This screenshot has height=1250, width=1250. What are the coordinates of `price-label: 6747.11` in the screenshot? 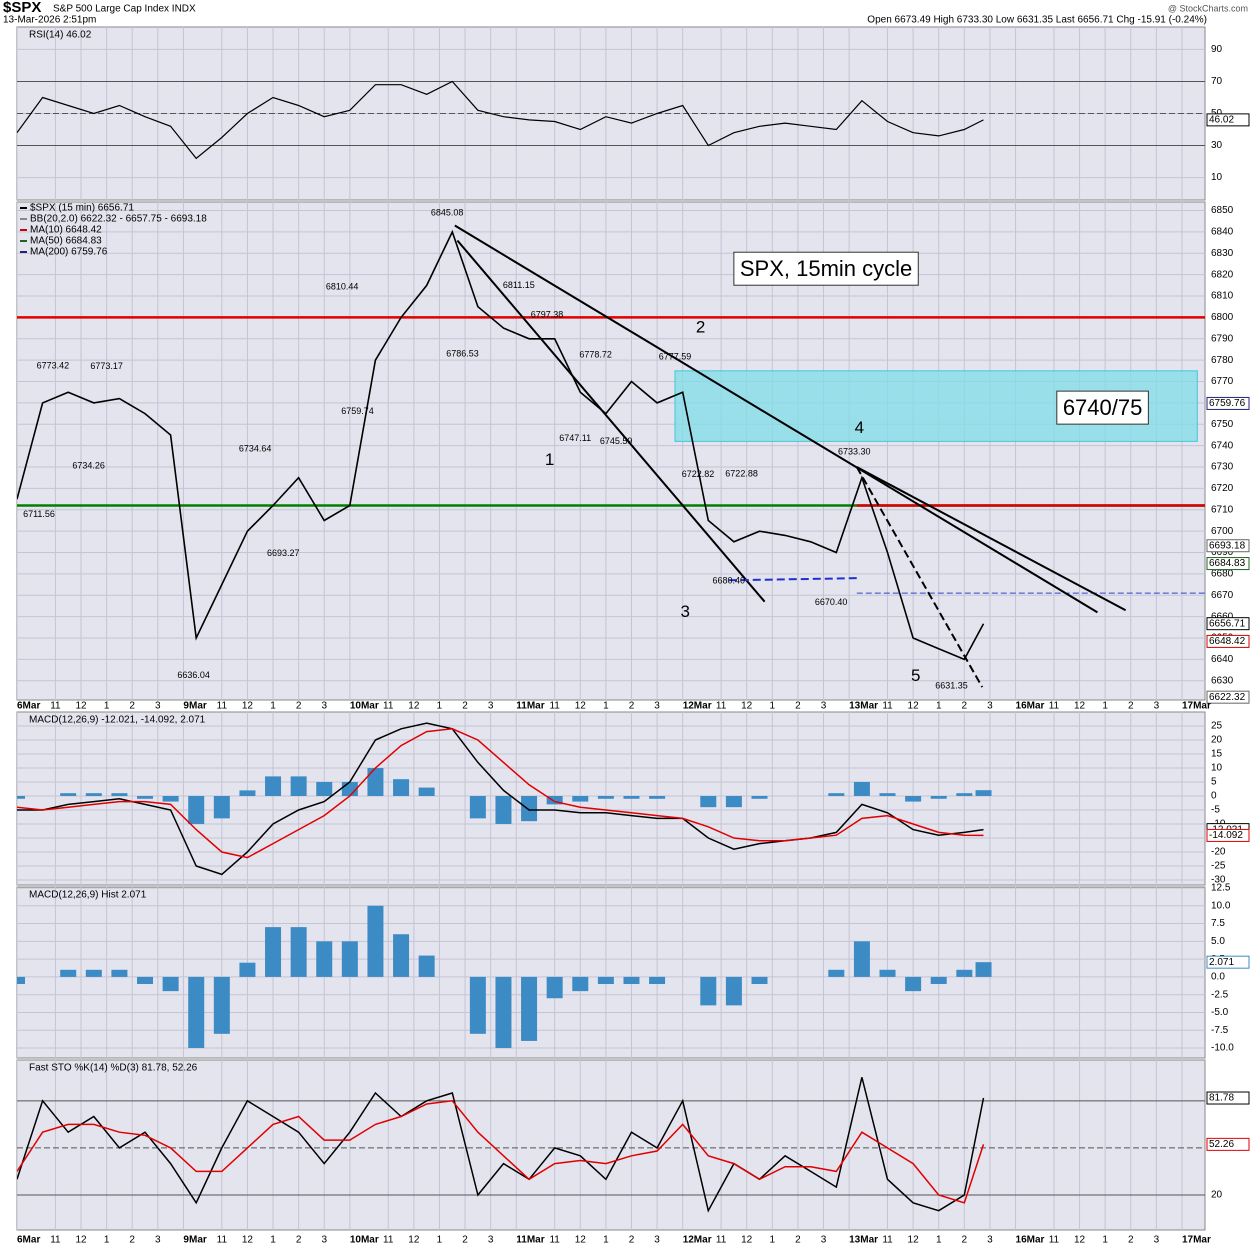 It's located at (575, 438).